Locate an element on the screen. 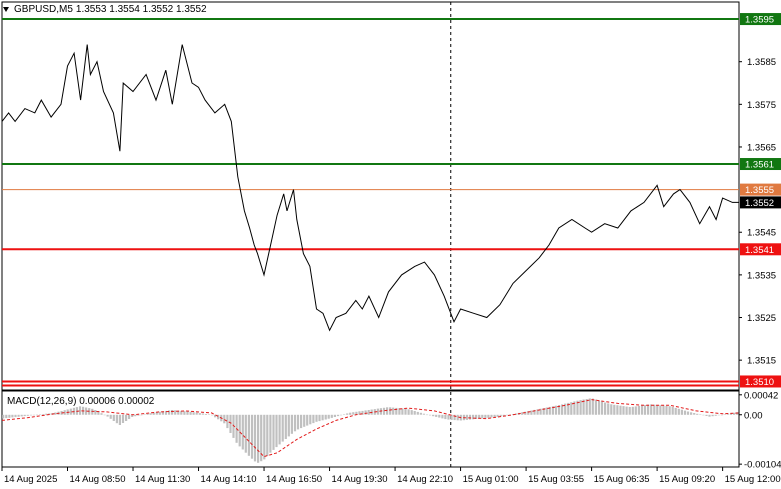 The image size is (781, 489). time-tick-label: 14 Aug 11:30 is located at coordinates (162, 479).